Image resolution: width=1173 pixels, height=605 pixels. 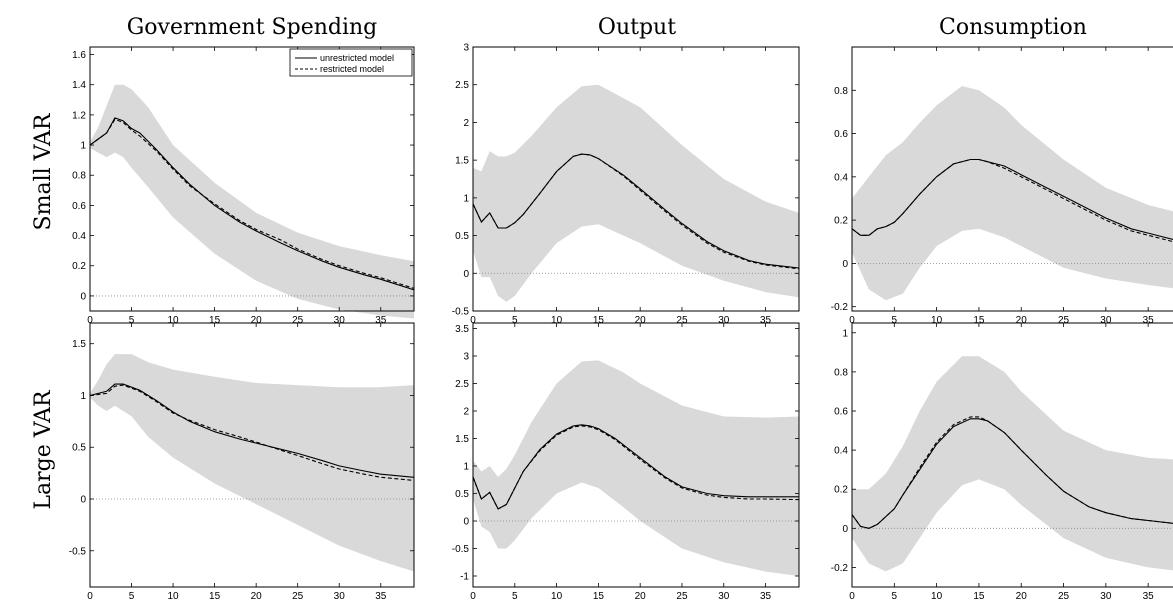 I want to click on series-line-unrestricted, so click(x=252, y=430).